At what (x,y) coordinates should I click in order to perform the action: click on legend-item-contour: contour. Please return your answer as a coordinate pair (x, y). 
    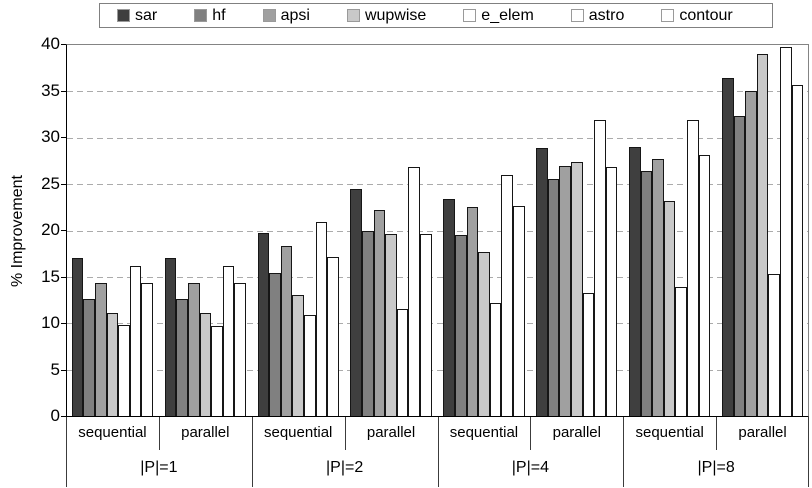
    Looking at the image, I should click on (697, 15).